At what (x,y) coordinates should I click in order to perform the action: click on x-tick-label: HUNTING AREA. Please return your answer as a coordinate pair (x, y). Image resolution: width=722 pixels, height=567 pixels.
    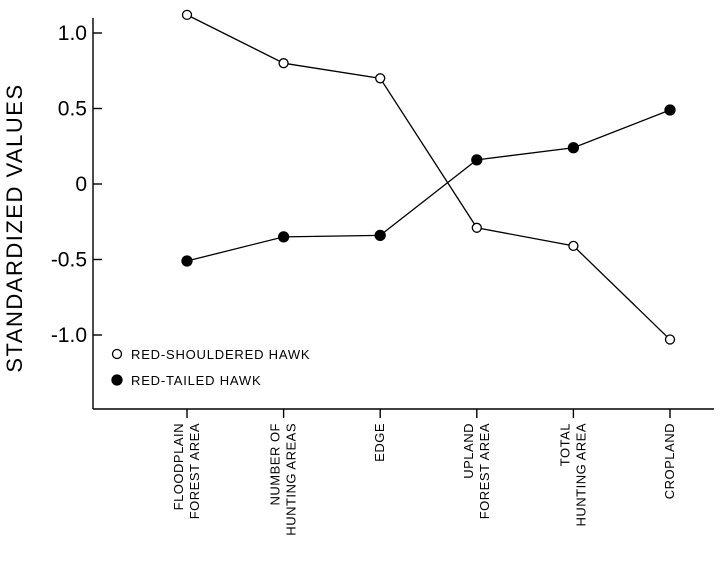
    Looking at the image, I should click on (580, 475).